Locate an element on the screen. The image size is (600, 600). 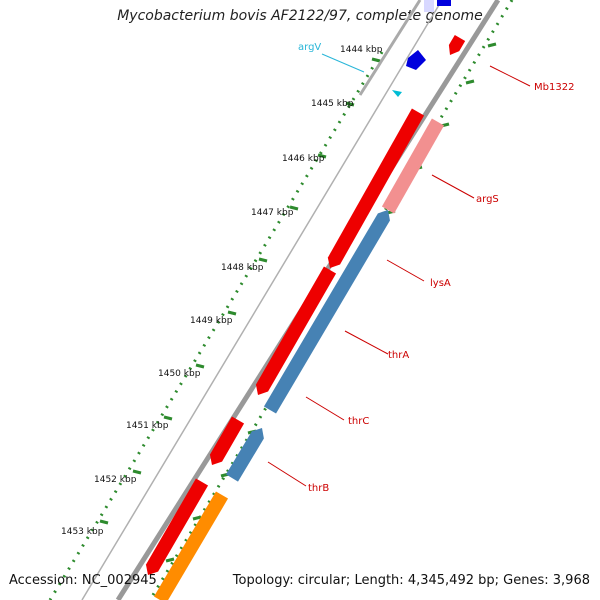
scale-label: 1450 kbp is located at coordinates (179, 374).